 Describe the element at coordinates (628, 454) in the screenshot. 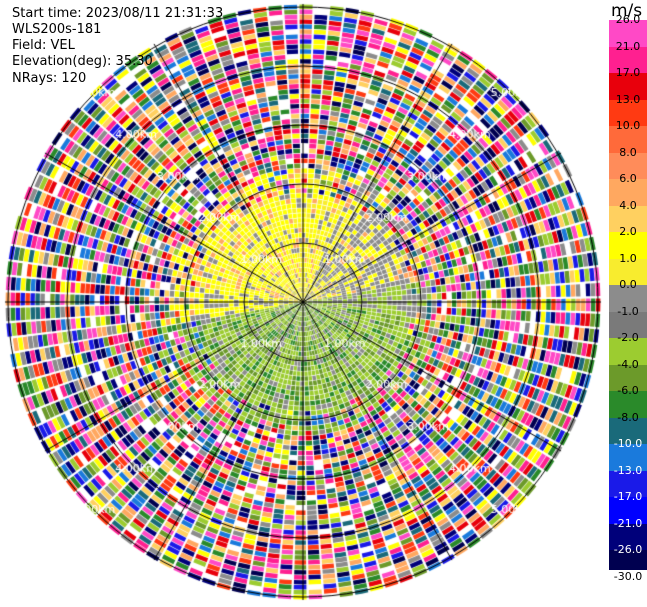

I see `colorbar-segment: -10.0` at that location.